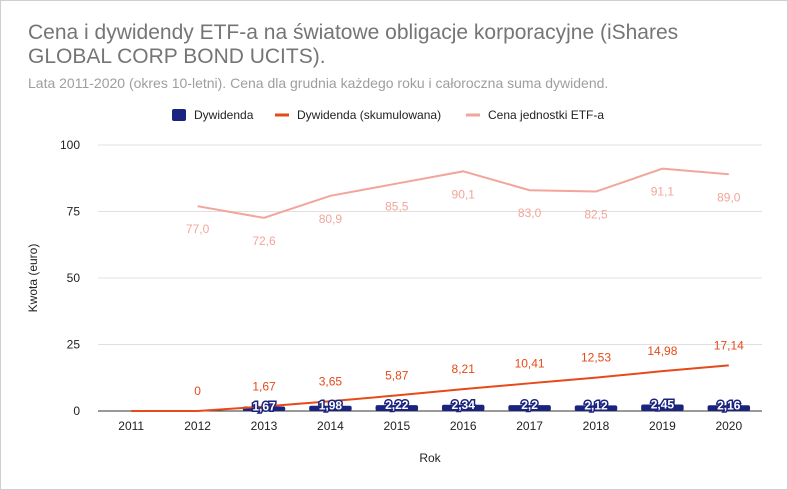 This screenshot has height=490, width=788. I want to click on point-label-2-2018: 82,5, so click(596, 215).